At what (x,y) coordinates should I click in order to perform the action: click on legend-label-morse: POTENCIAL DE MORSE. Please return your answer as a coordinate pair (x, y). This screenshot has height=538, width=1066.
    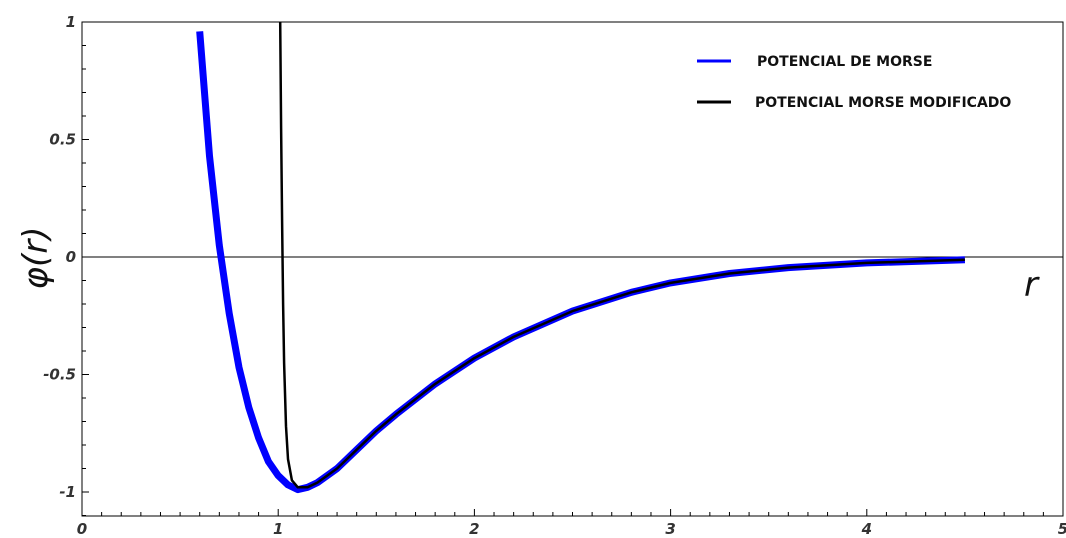
    Looking at the image, I should click on (844, 62).